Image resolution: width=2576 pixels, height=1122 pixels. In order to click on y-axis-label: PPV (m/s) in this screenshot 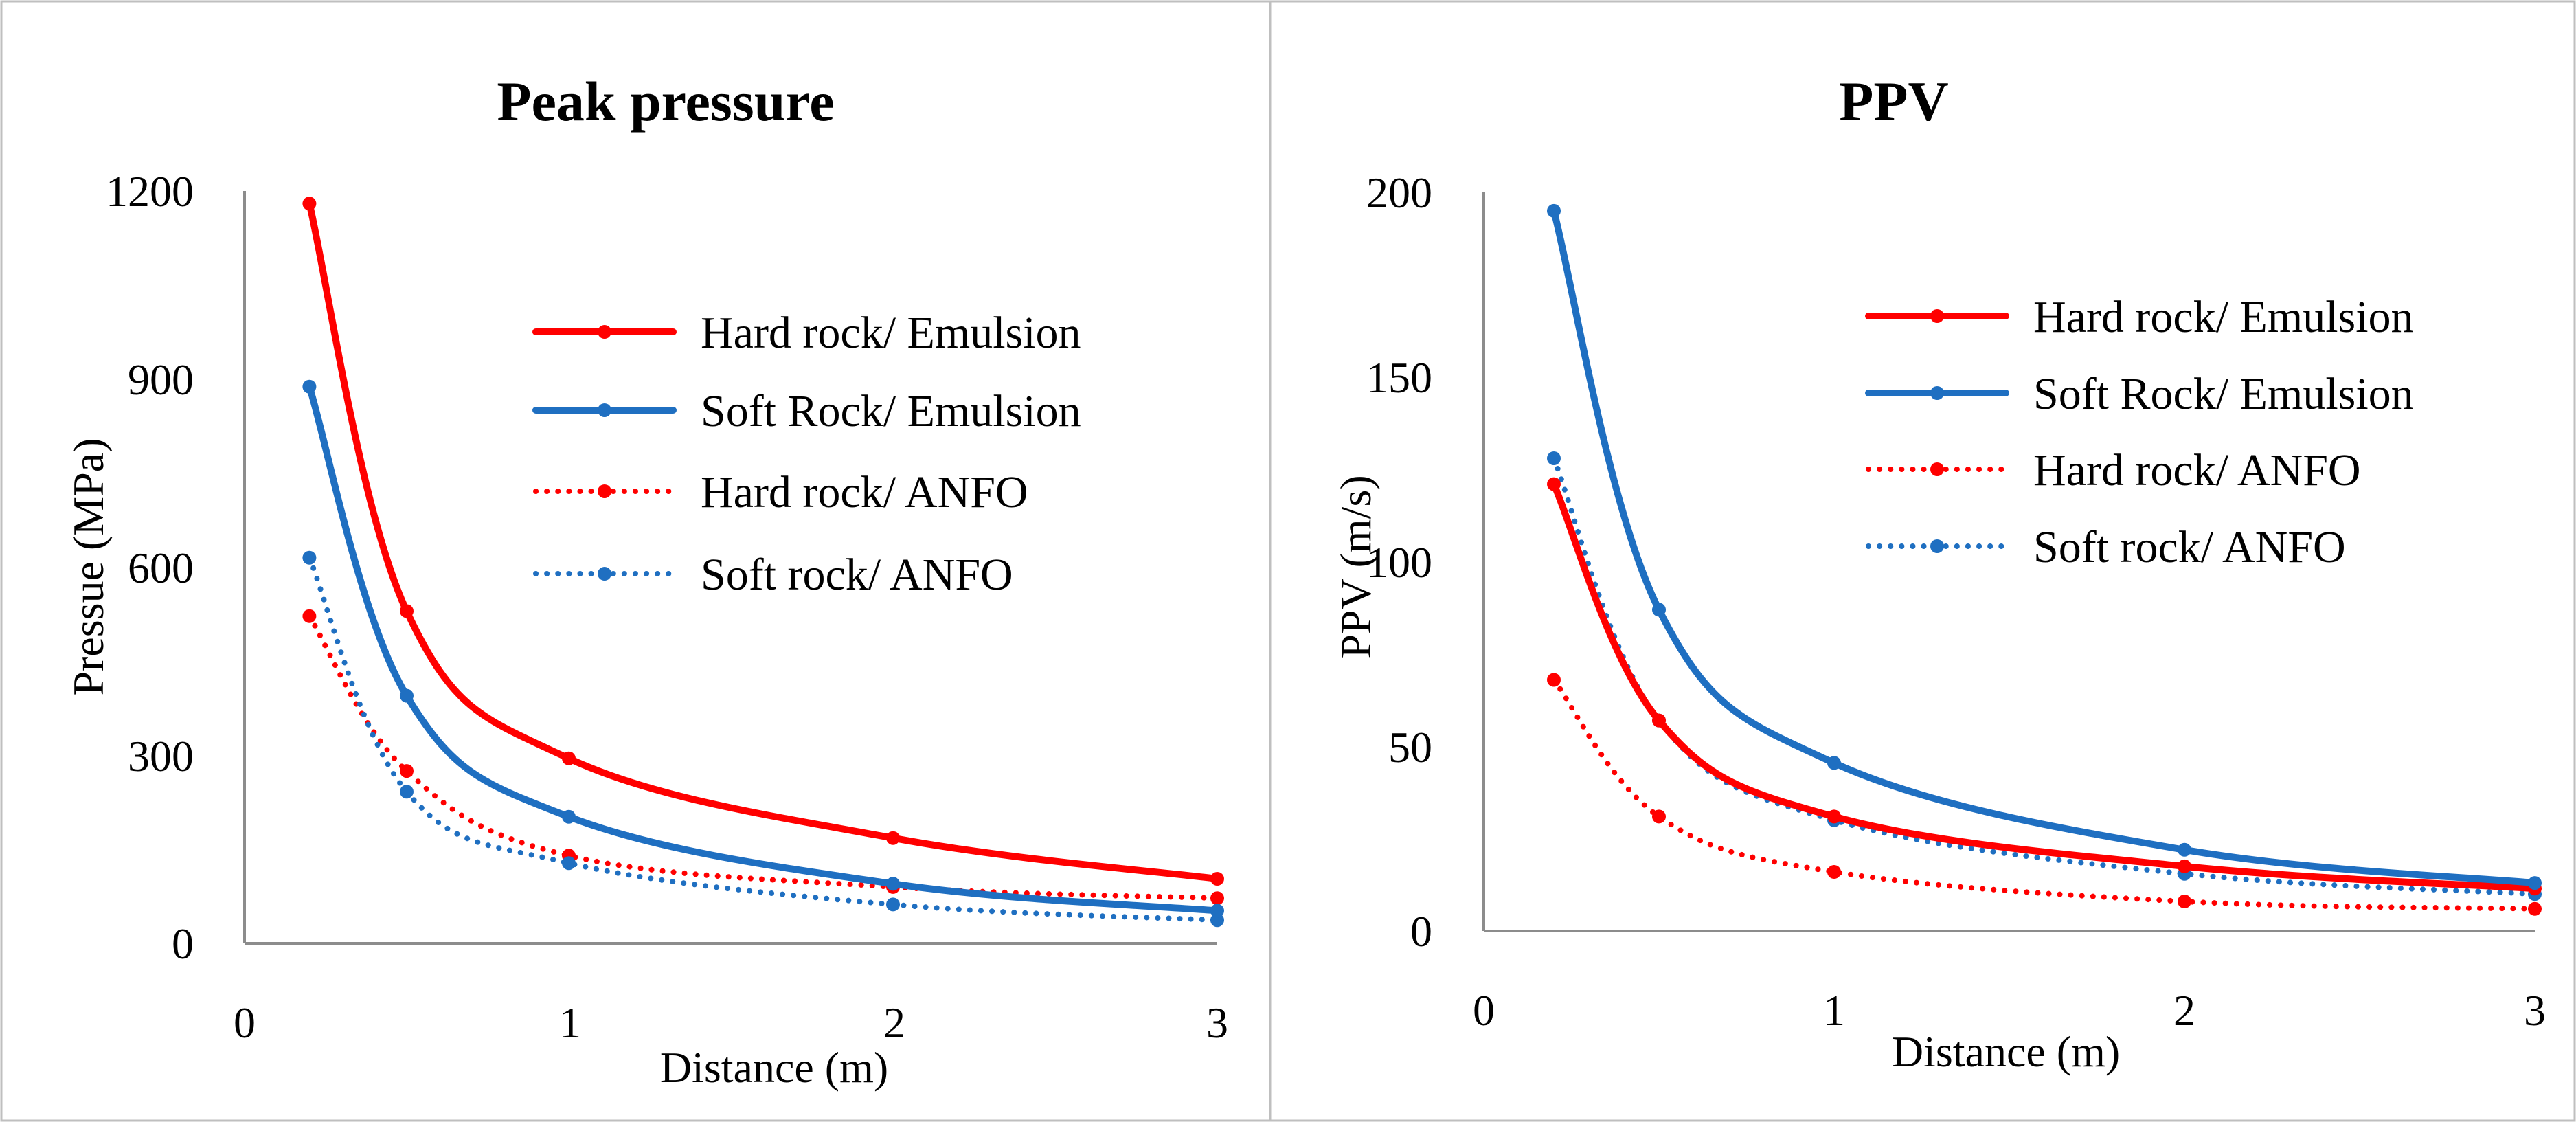, I will do `click(1355, 566)`.